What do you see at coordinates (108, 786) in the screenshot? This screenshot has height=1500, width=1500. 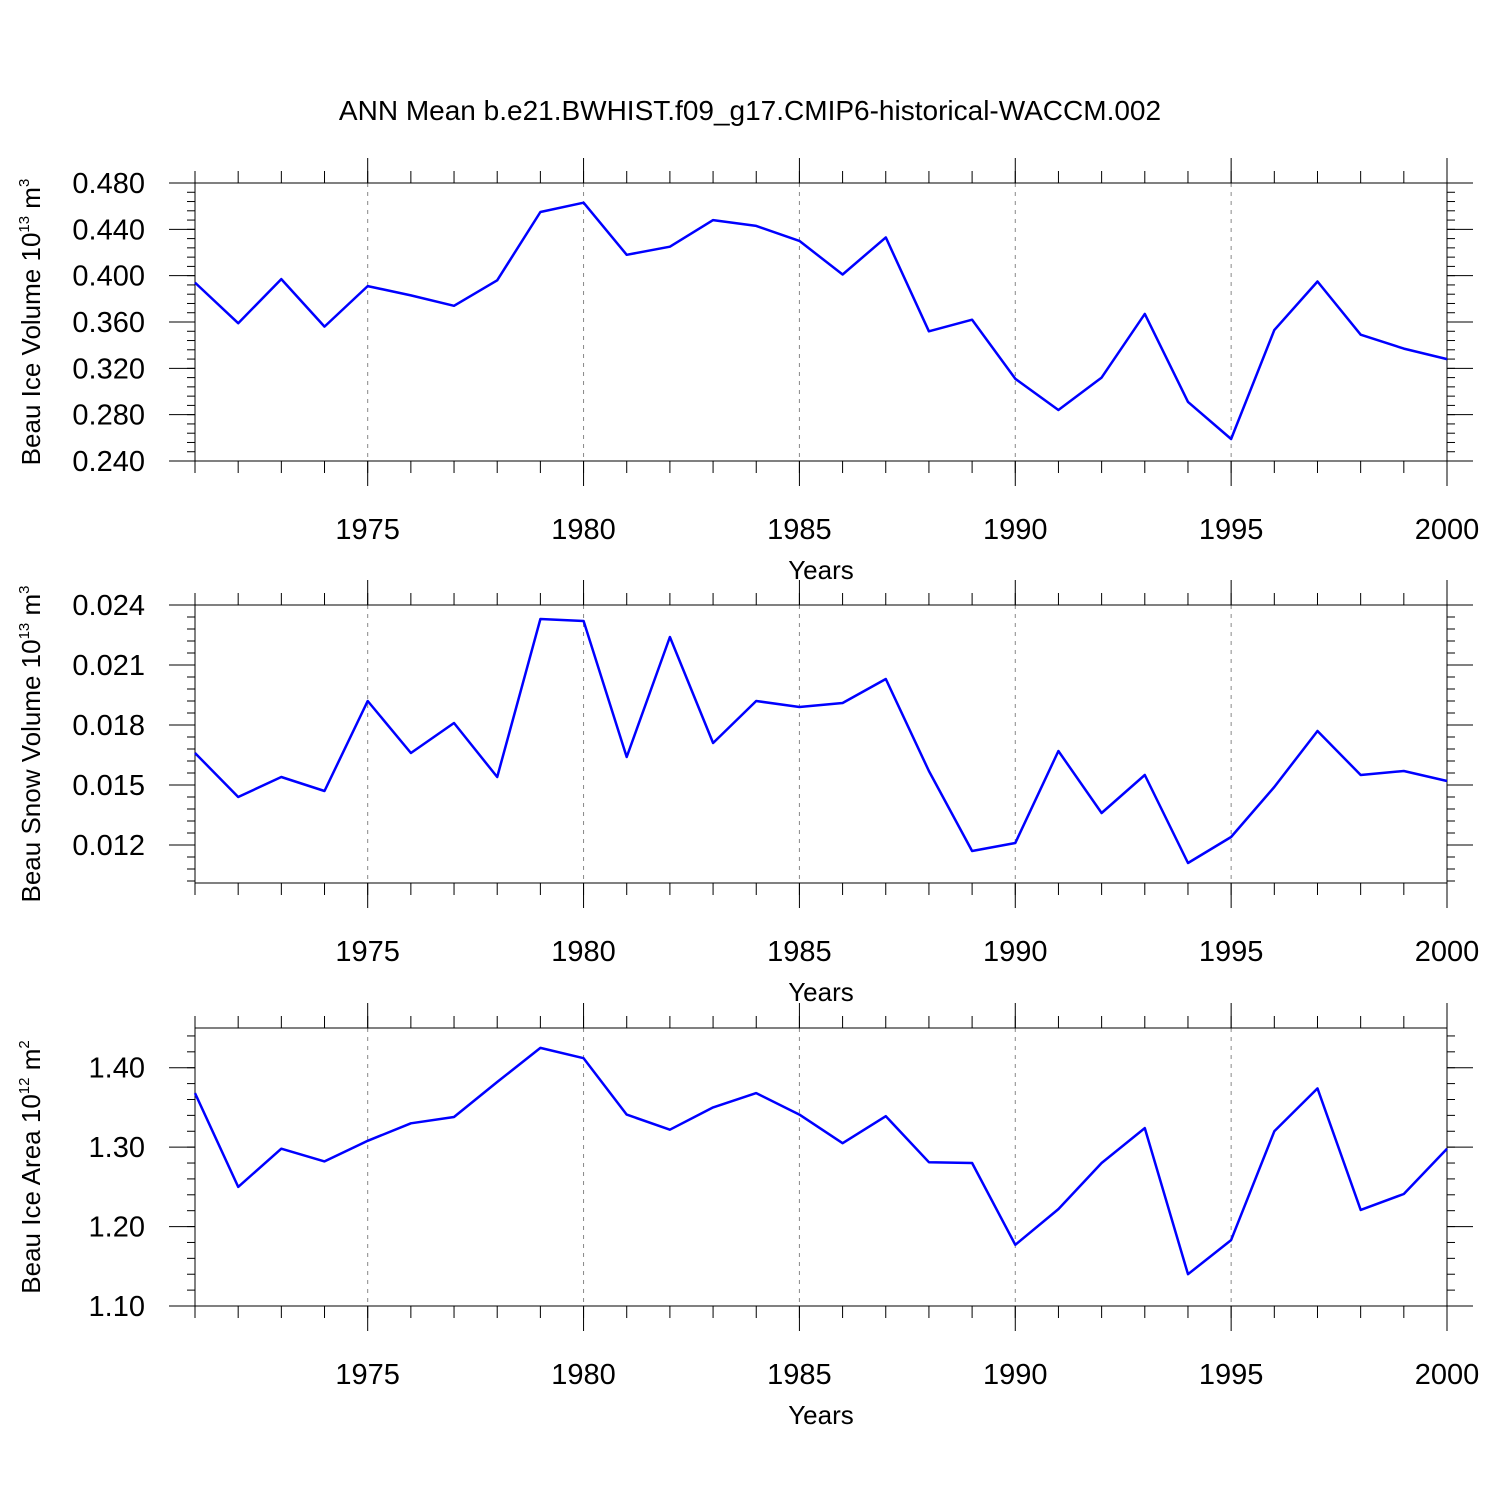 I see `y-tick-label: 0.015` at bounding box center [108, 786].